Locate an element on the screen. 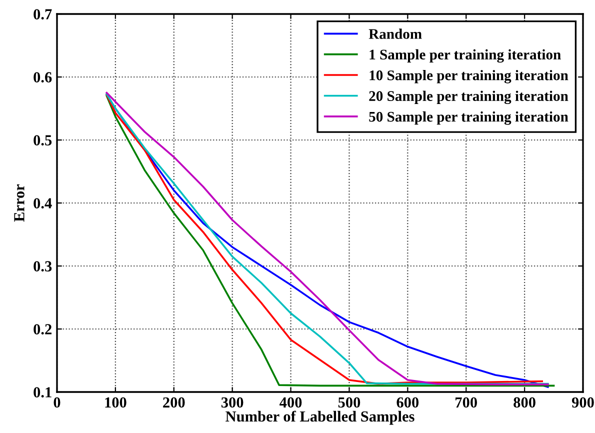  x-tick-label: 300 is located at coordinates (232, 402).